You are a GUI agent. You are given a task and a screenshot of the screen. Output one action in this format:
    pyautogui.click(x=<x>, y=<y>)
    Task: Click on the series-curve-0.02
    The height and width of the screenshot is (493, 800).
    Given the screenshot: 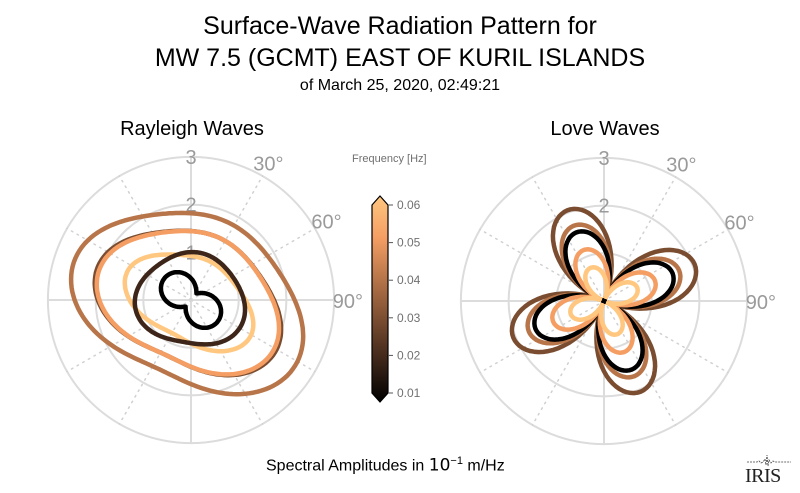 What is the action you would take?
    pyautogui.click(x=190, y=298)
    